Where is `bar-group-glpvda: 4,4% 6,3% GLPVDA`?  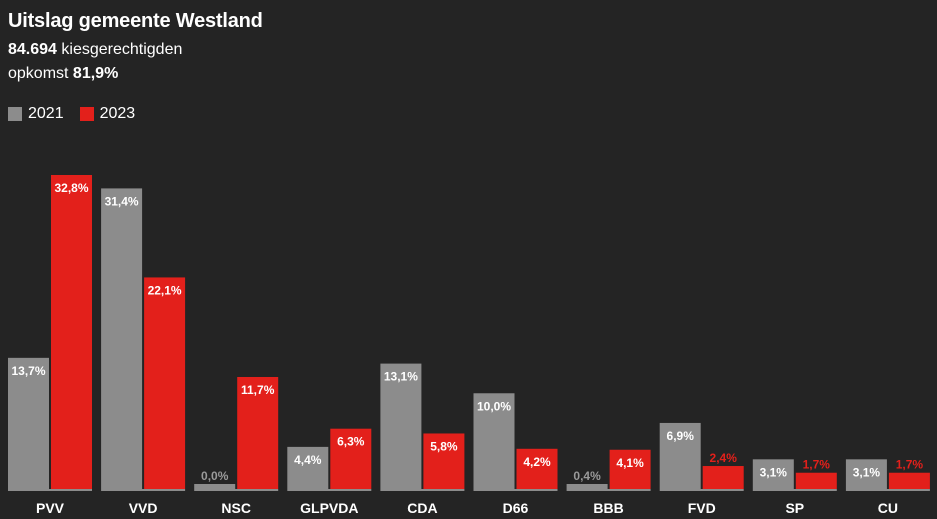
bar-group-glpvda: 4,4% 6,3% GLPVDA is located at coordinates (329, 472).